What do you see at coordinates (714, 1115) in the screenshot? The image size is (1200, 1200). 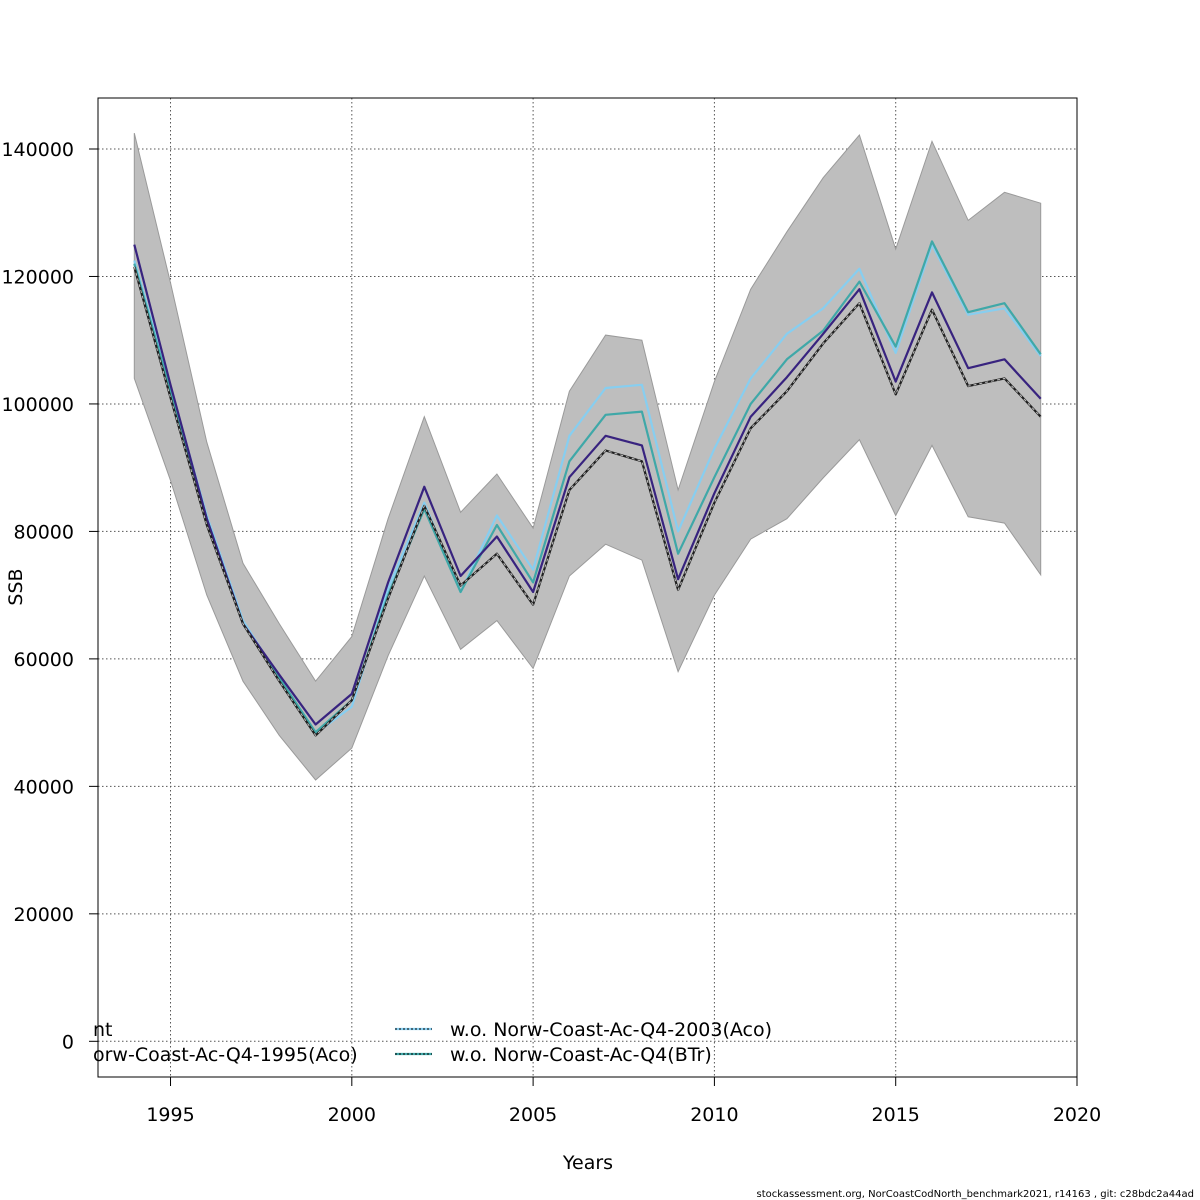 I see `x-tick-label-2010: 2010` at bounding box center [714, 1115].